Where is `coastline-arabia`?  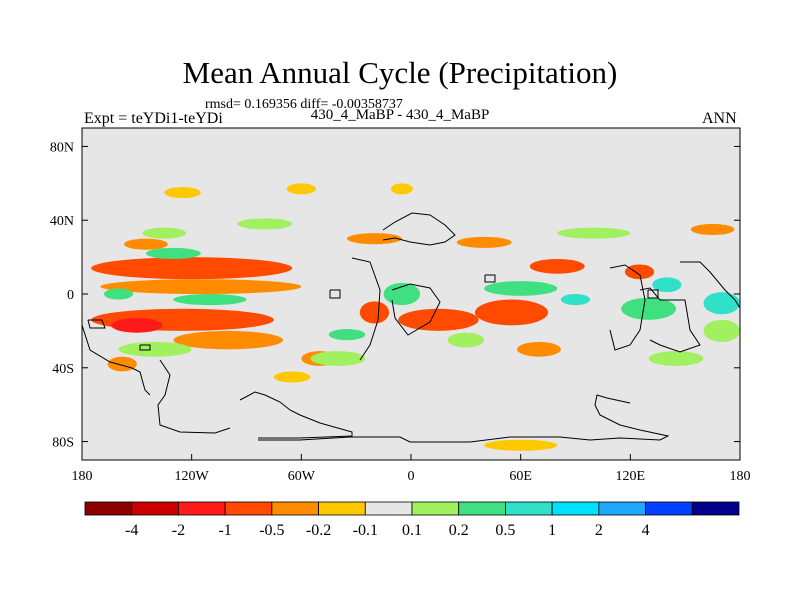 coastline-arabia is located at coordinates (416, 309).